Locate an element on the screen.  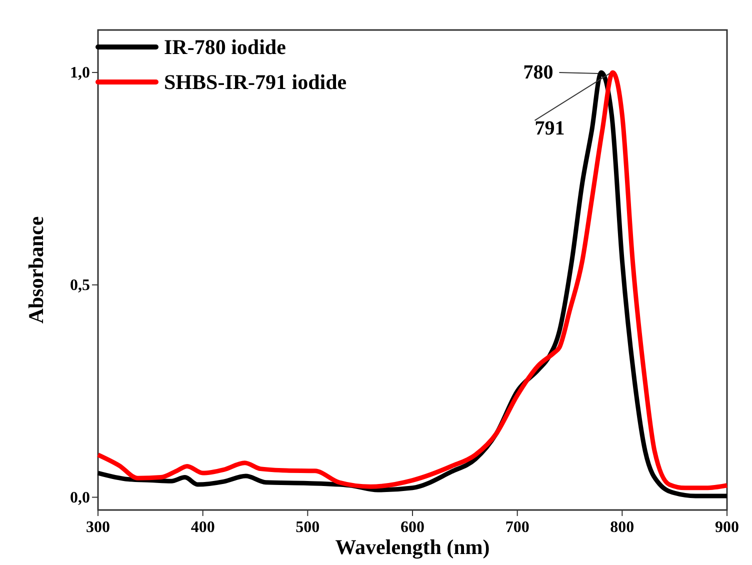
x-axis-title: Wavelength (nm) is located at coordinates (412, 547).